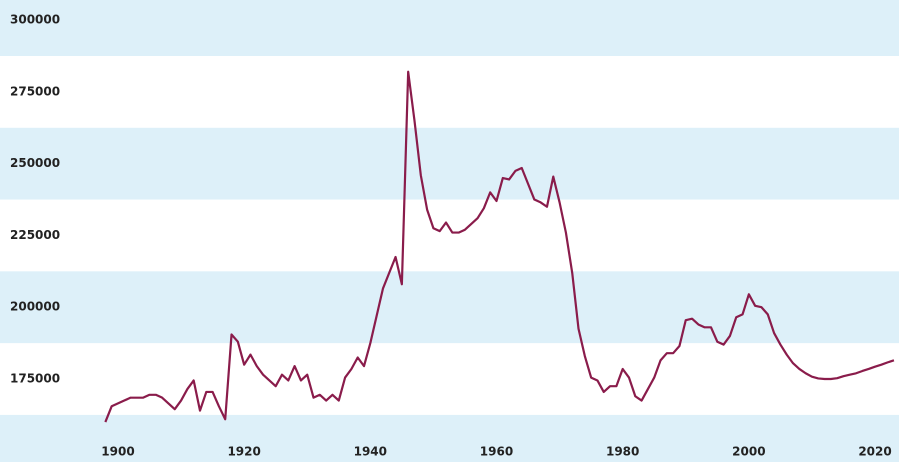 The height and width of the screenshot is (462, 899). I want to click on x-tick-label: 2000, so click(748, 452).